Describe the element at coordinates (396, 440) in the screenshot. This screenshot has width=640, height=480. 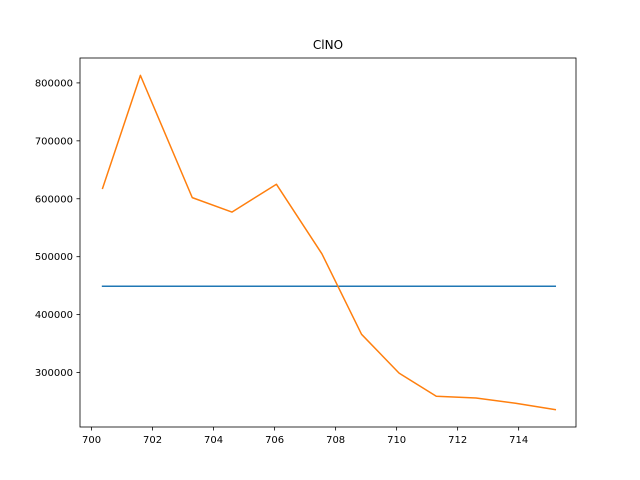
I see `x-tick-label: 710` at that location.